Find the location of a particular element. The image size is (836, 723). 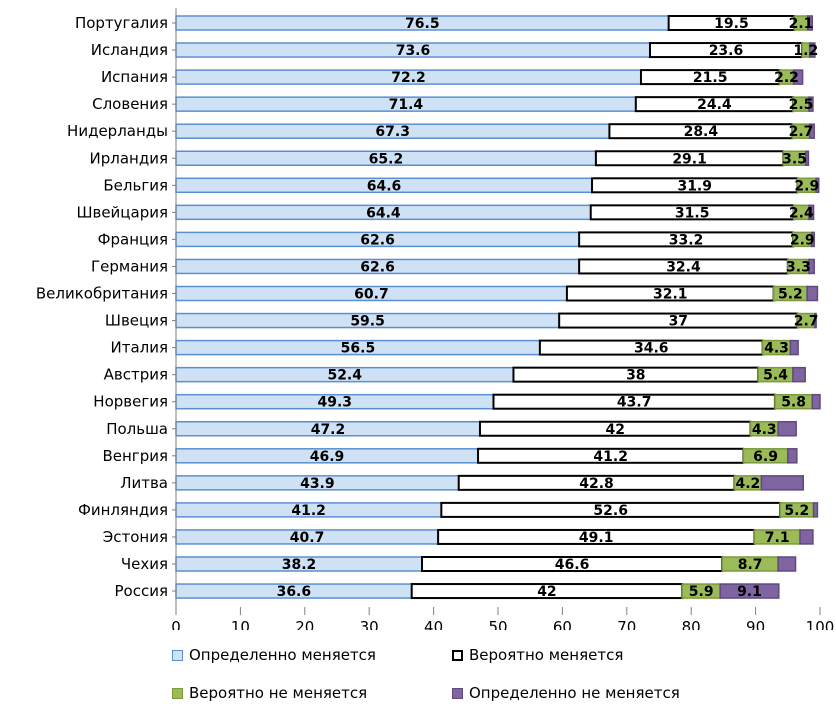

data-label-s1: 49.1 is located at coordinates (596, 538).